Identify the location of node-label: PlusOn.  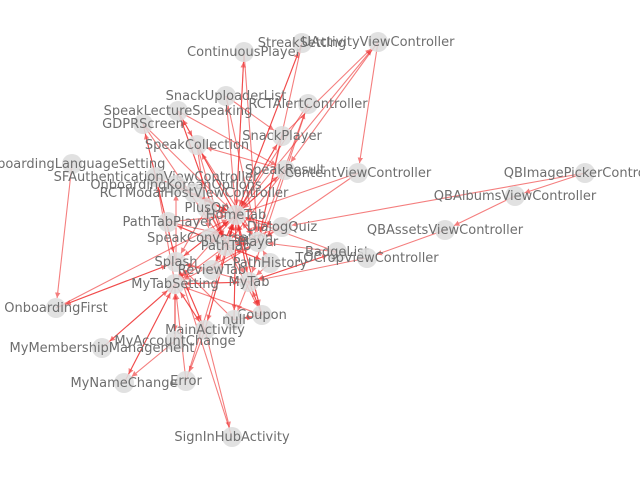
(207, 208).